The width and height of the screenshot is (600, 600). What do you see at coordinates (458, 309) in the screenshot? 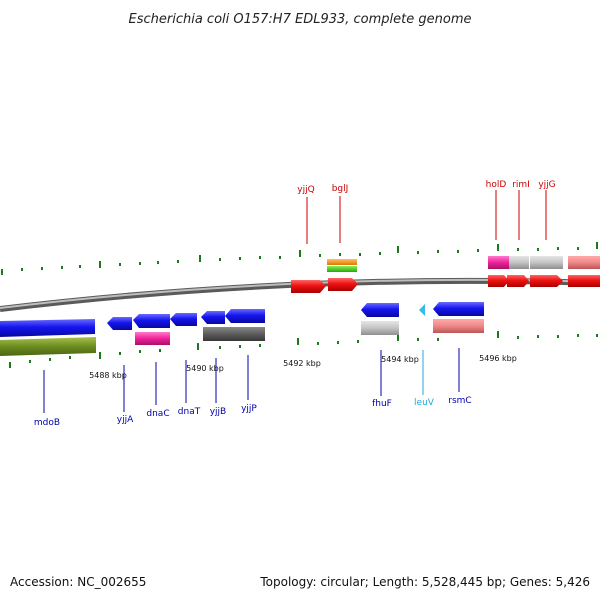
I see `gene-arrow-rsmC` at bounding box center [458, 309].